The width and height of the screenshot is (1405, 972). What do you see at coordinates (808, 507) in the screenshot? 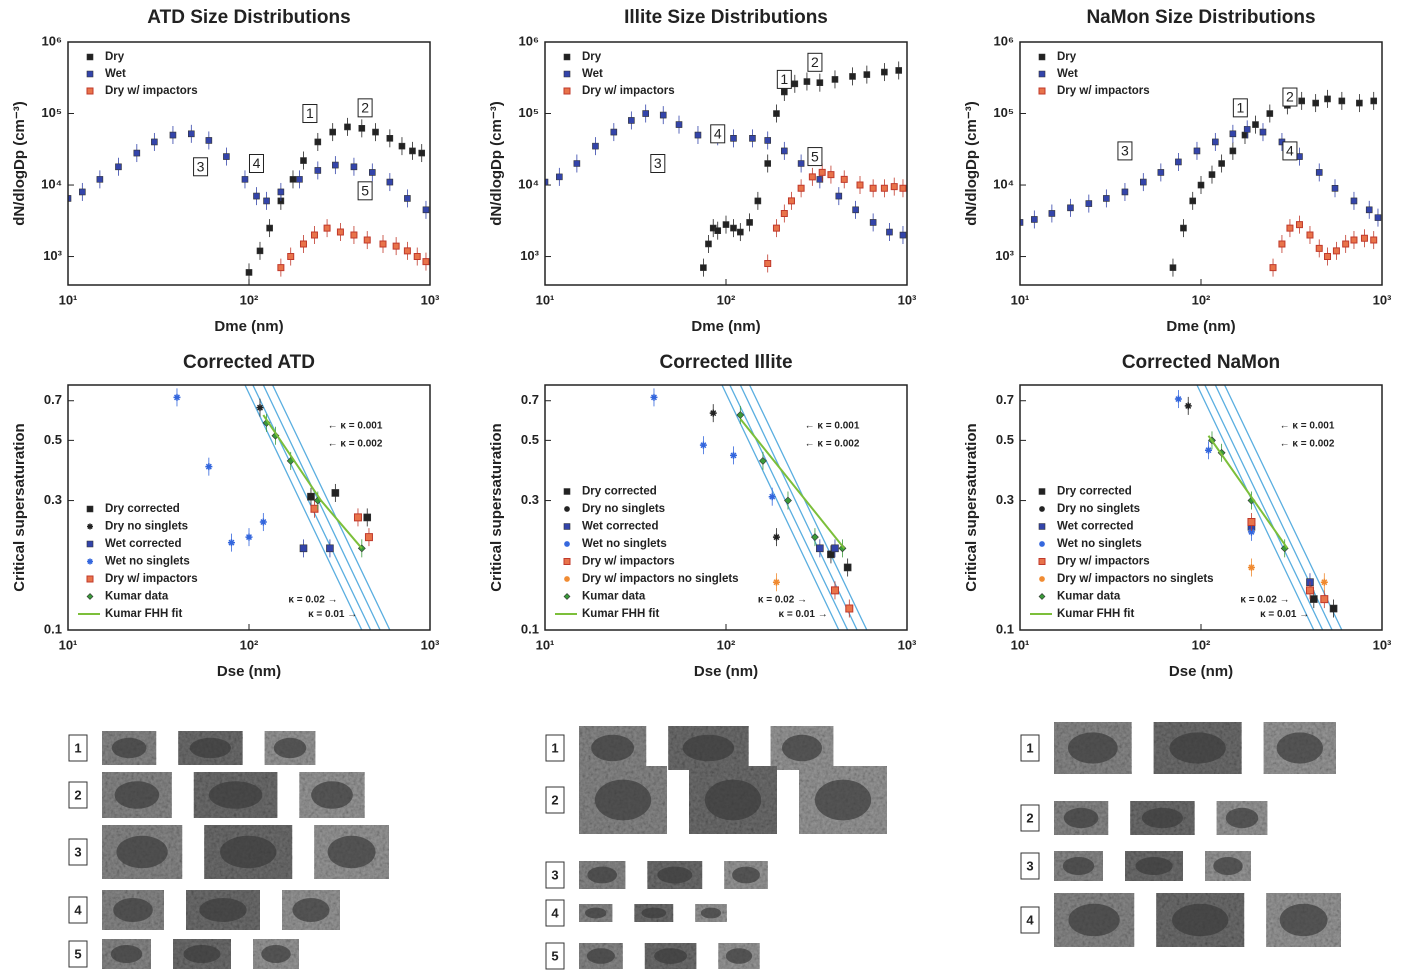
I see `kappa-line` at bounding box center [808, 507].